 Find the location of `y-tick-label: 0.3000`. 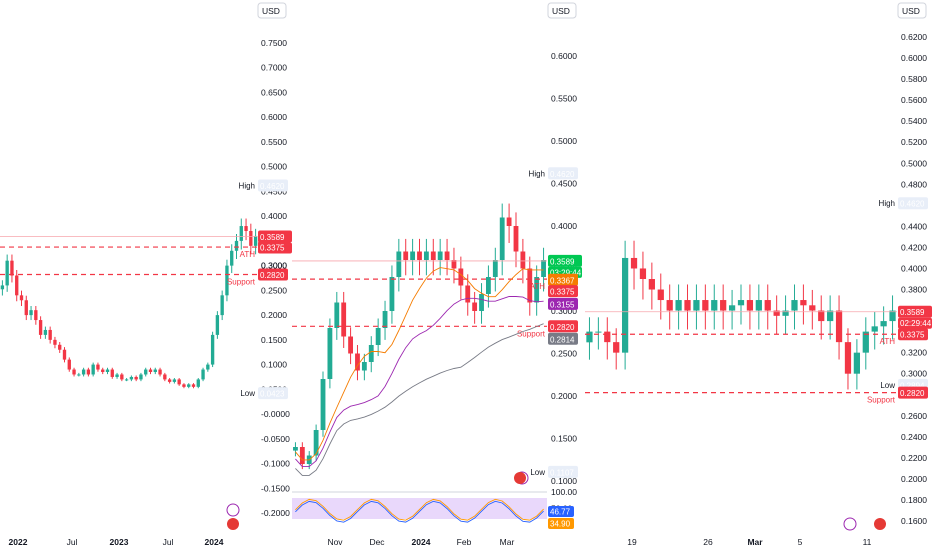

y-tick-label: 0.3000 is located at coordinates (914, 374).